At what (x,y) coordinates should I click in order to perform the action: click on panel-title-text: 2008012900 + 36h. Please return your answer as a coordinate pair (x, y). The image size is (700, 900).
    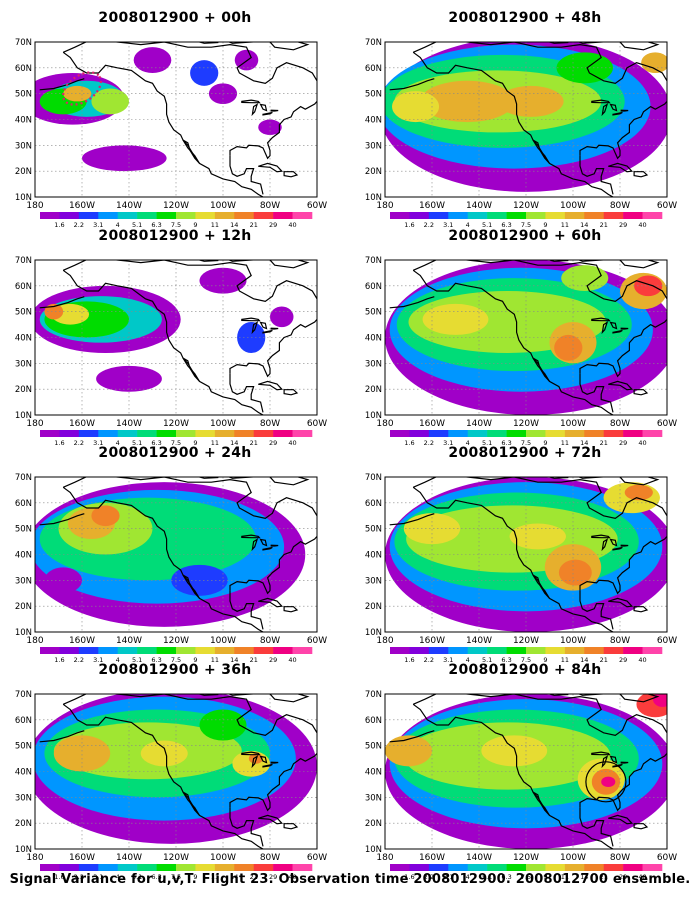
    Looking at the image, I should click on (175, 670).